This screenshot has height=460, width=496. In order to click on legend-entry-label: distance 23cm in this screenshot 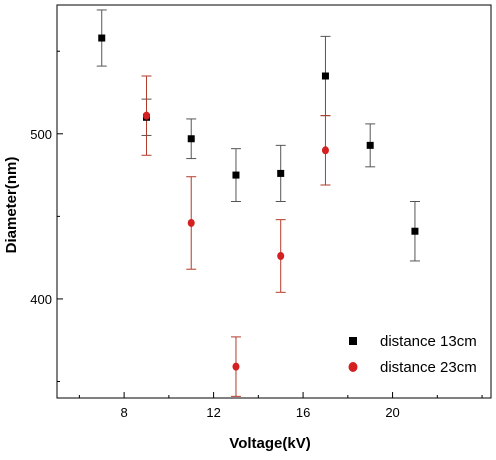, I will do `click(428, 367)`.